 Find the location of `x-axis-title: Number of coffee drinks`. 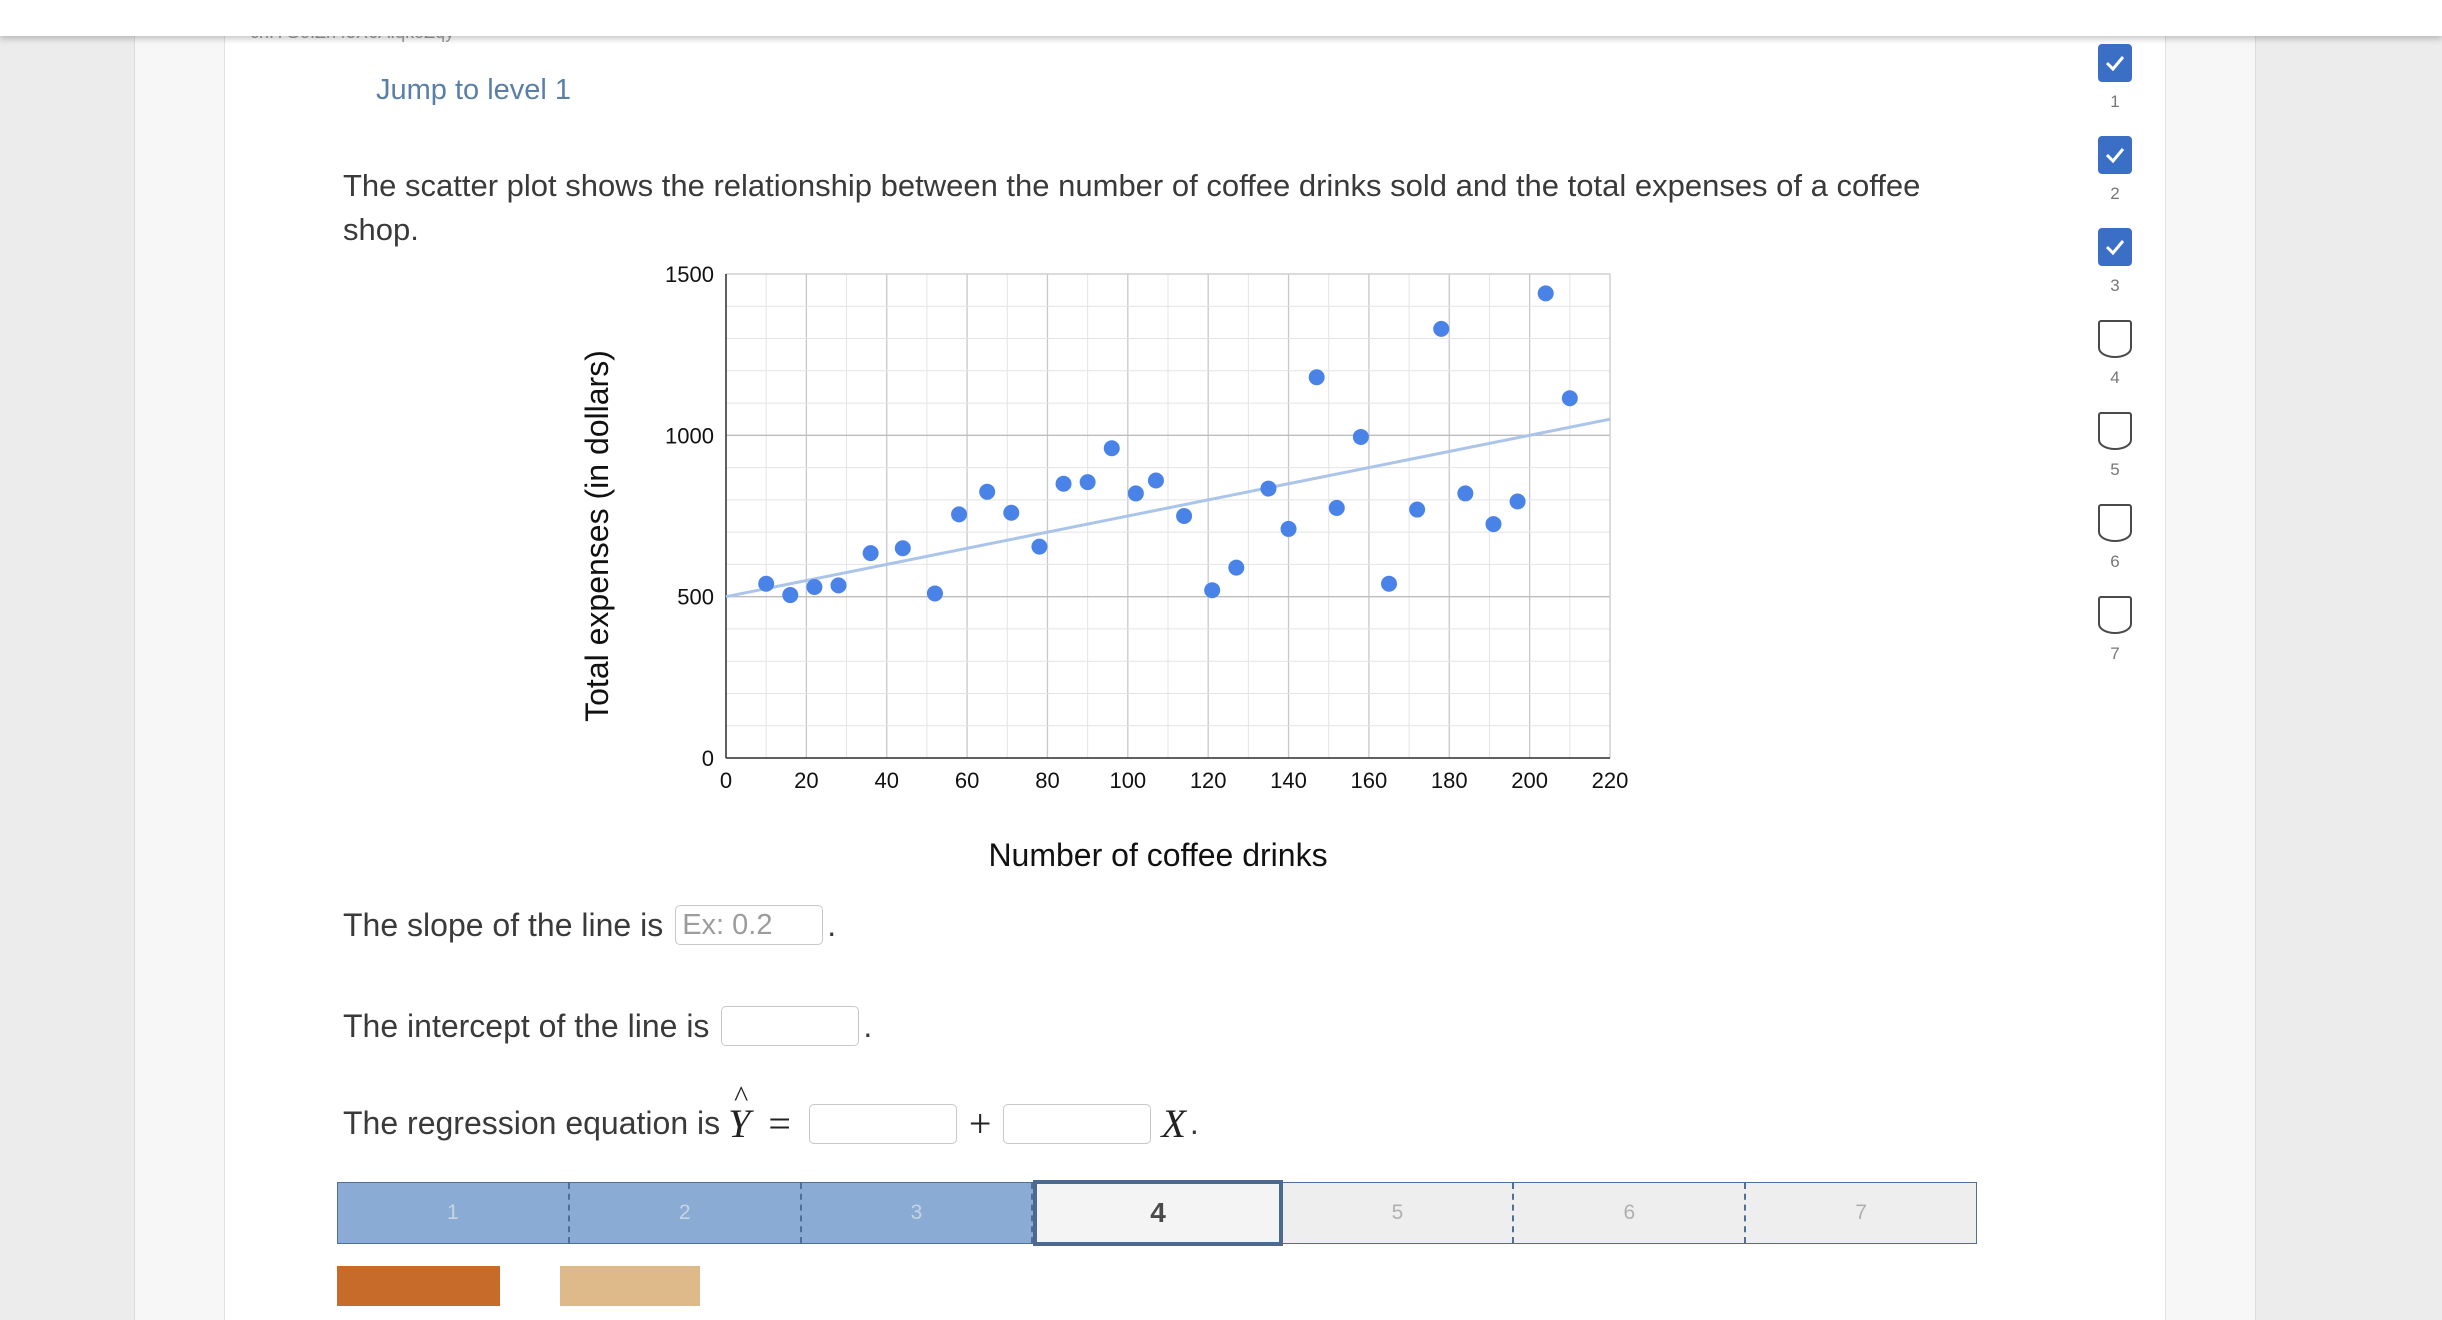

x-axis-title: Number of coffee drinks is located at coordinates (1157, 855).